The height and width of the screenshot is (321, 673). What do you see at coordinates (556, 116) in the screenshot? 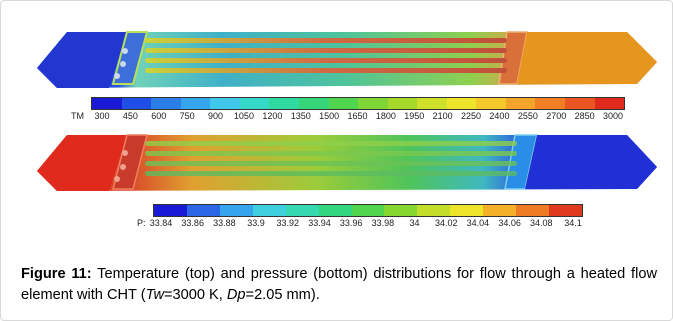
I see `temperature-scale-tick: 2700` at bounding box center [556, 116].